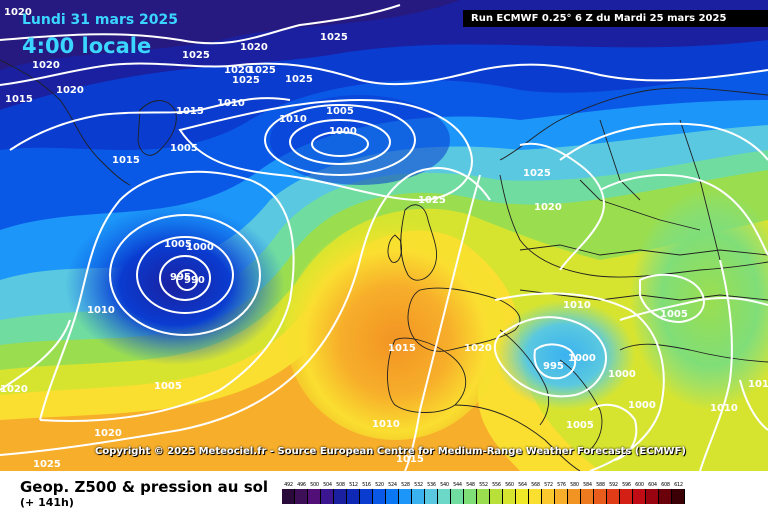 The image size is (768, 512). I want to click on legend-step: 604, so click(652, 492).